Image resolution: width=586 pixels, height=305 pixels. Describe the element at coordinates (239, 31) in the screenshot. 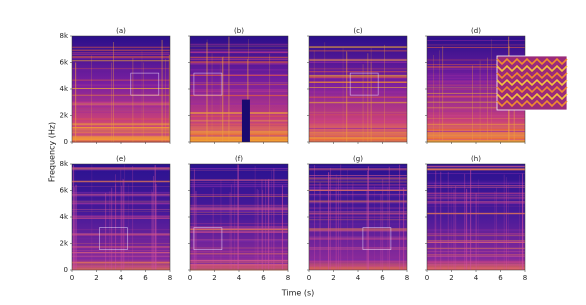

I see `panel-title: (b)` at that location.